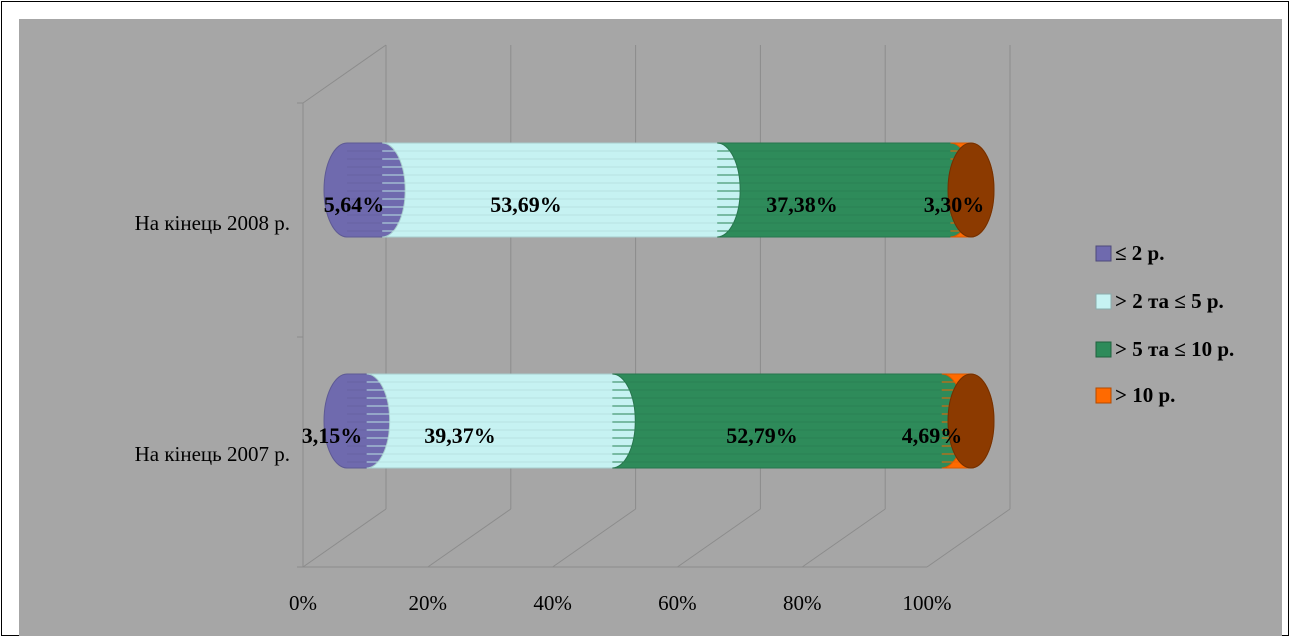  Describe the element at coordinates (802, 204) in the screenshot. I see `data-label: 37,38%` at that location.